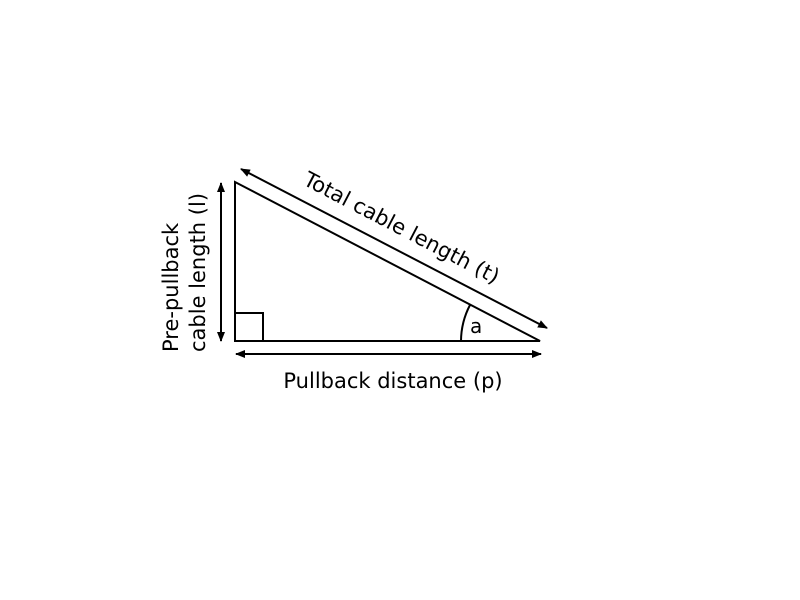 The image size is (800, 600). What do you see at coordinates (392, 381) in the screenshot?
I see `base-label: Pullback distance (p)` at bounding box center [392, 381].